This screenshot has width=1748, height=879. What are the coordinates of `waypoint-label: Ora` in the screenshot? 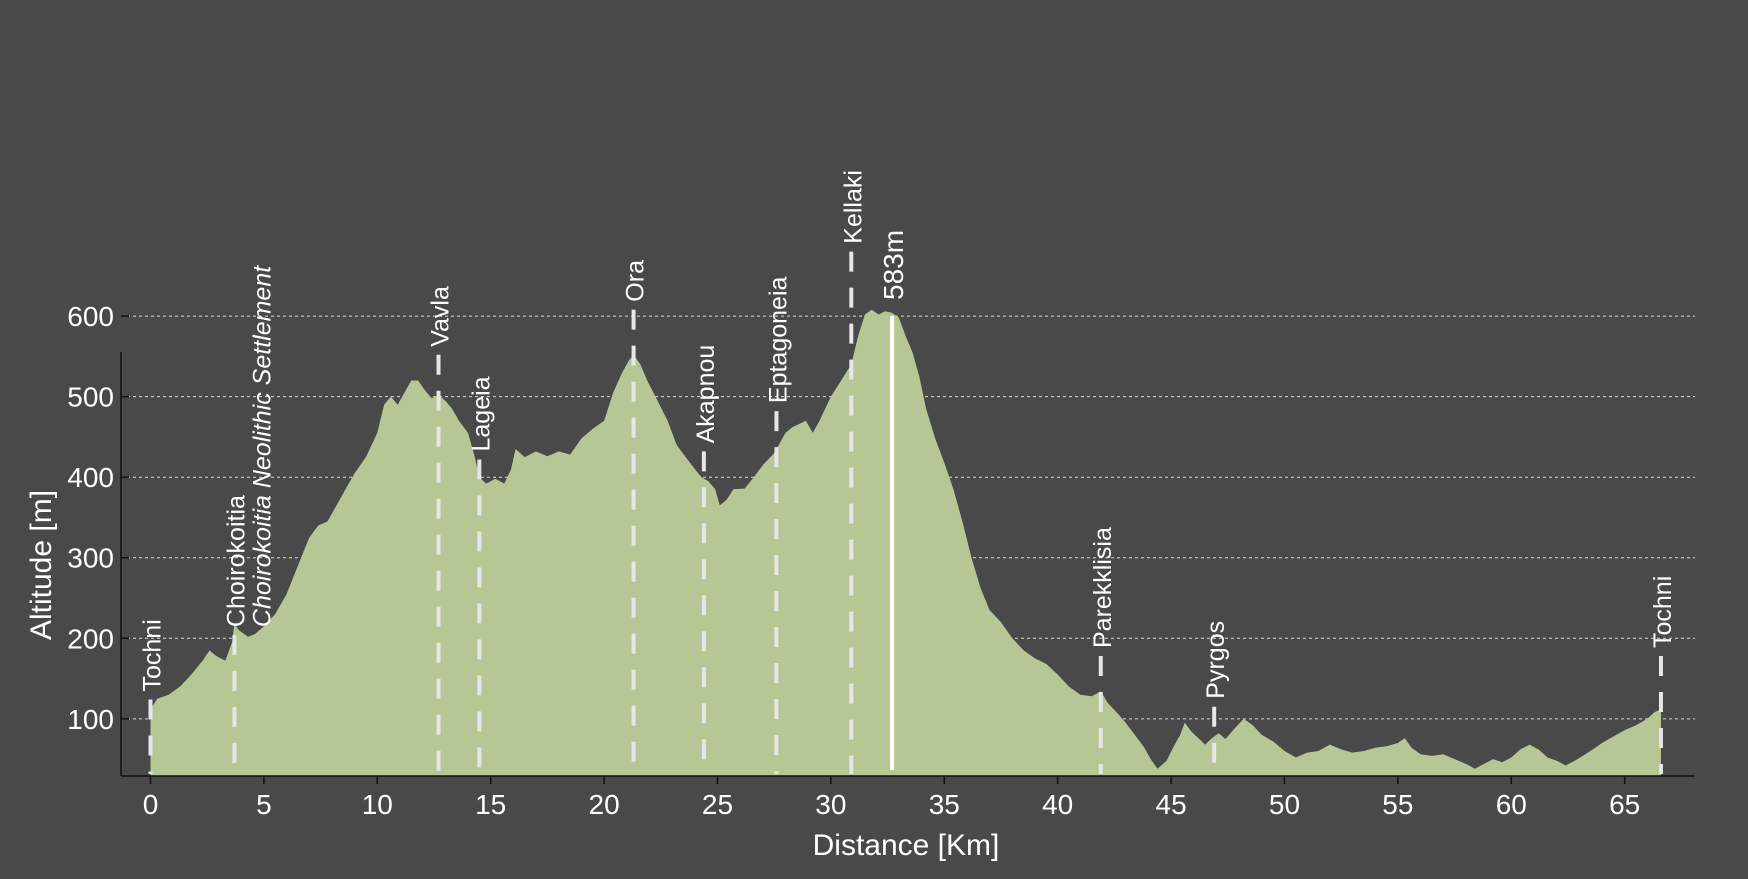 It's located at (636, 281).